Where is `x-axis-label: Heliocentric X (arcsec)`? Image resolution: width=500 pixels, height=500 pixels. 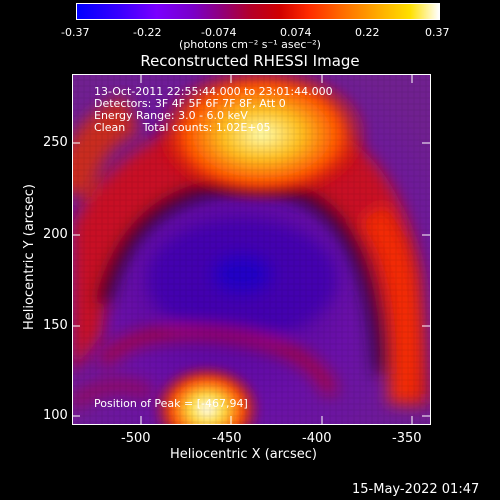
x-axis-label: Heliocentric X (arcsec) is located at coordinates (243, 454).